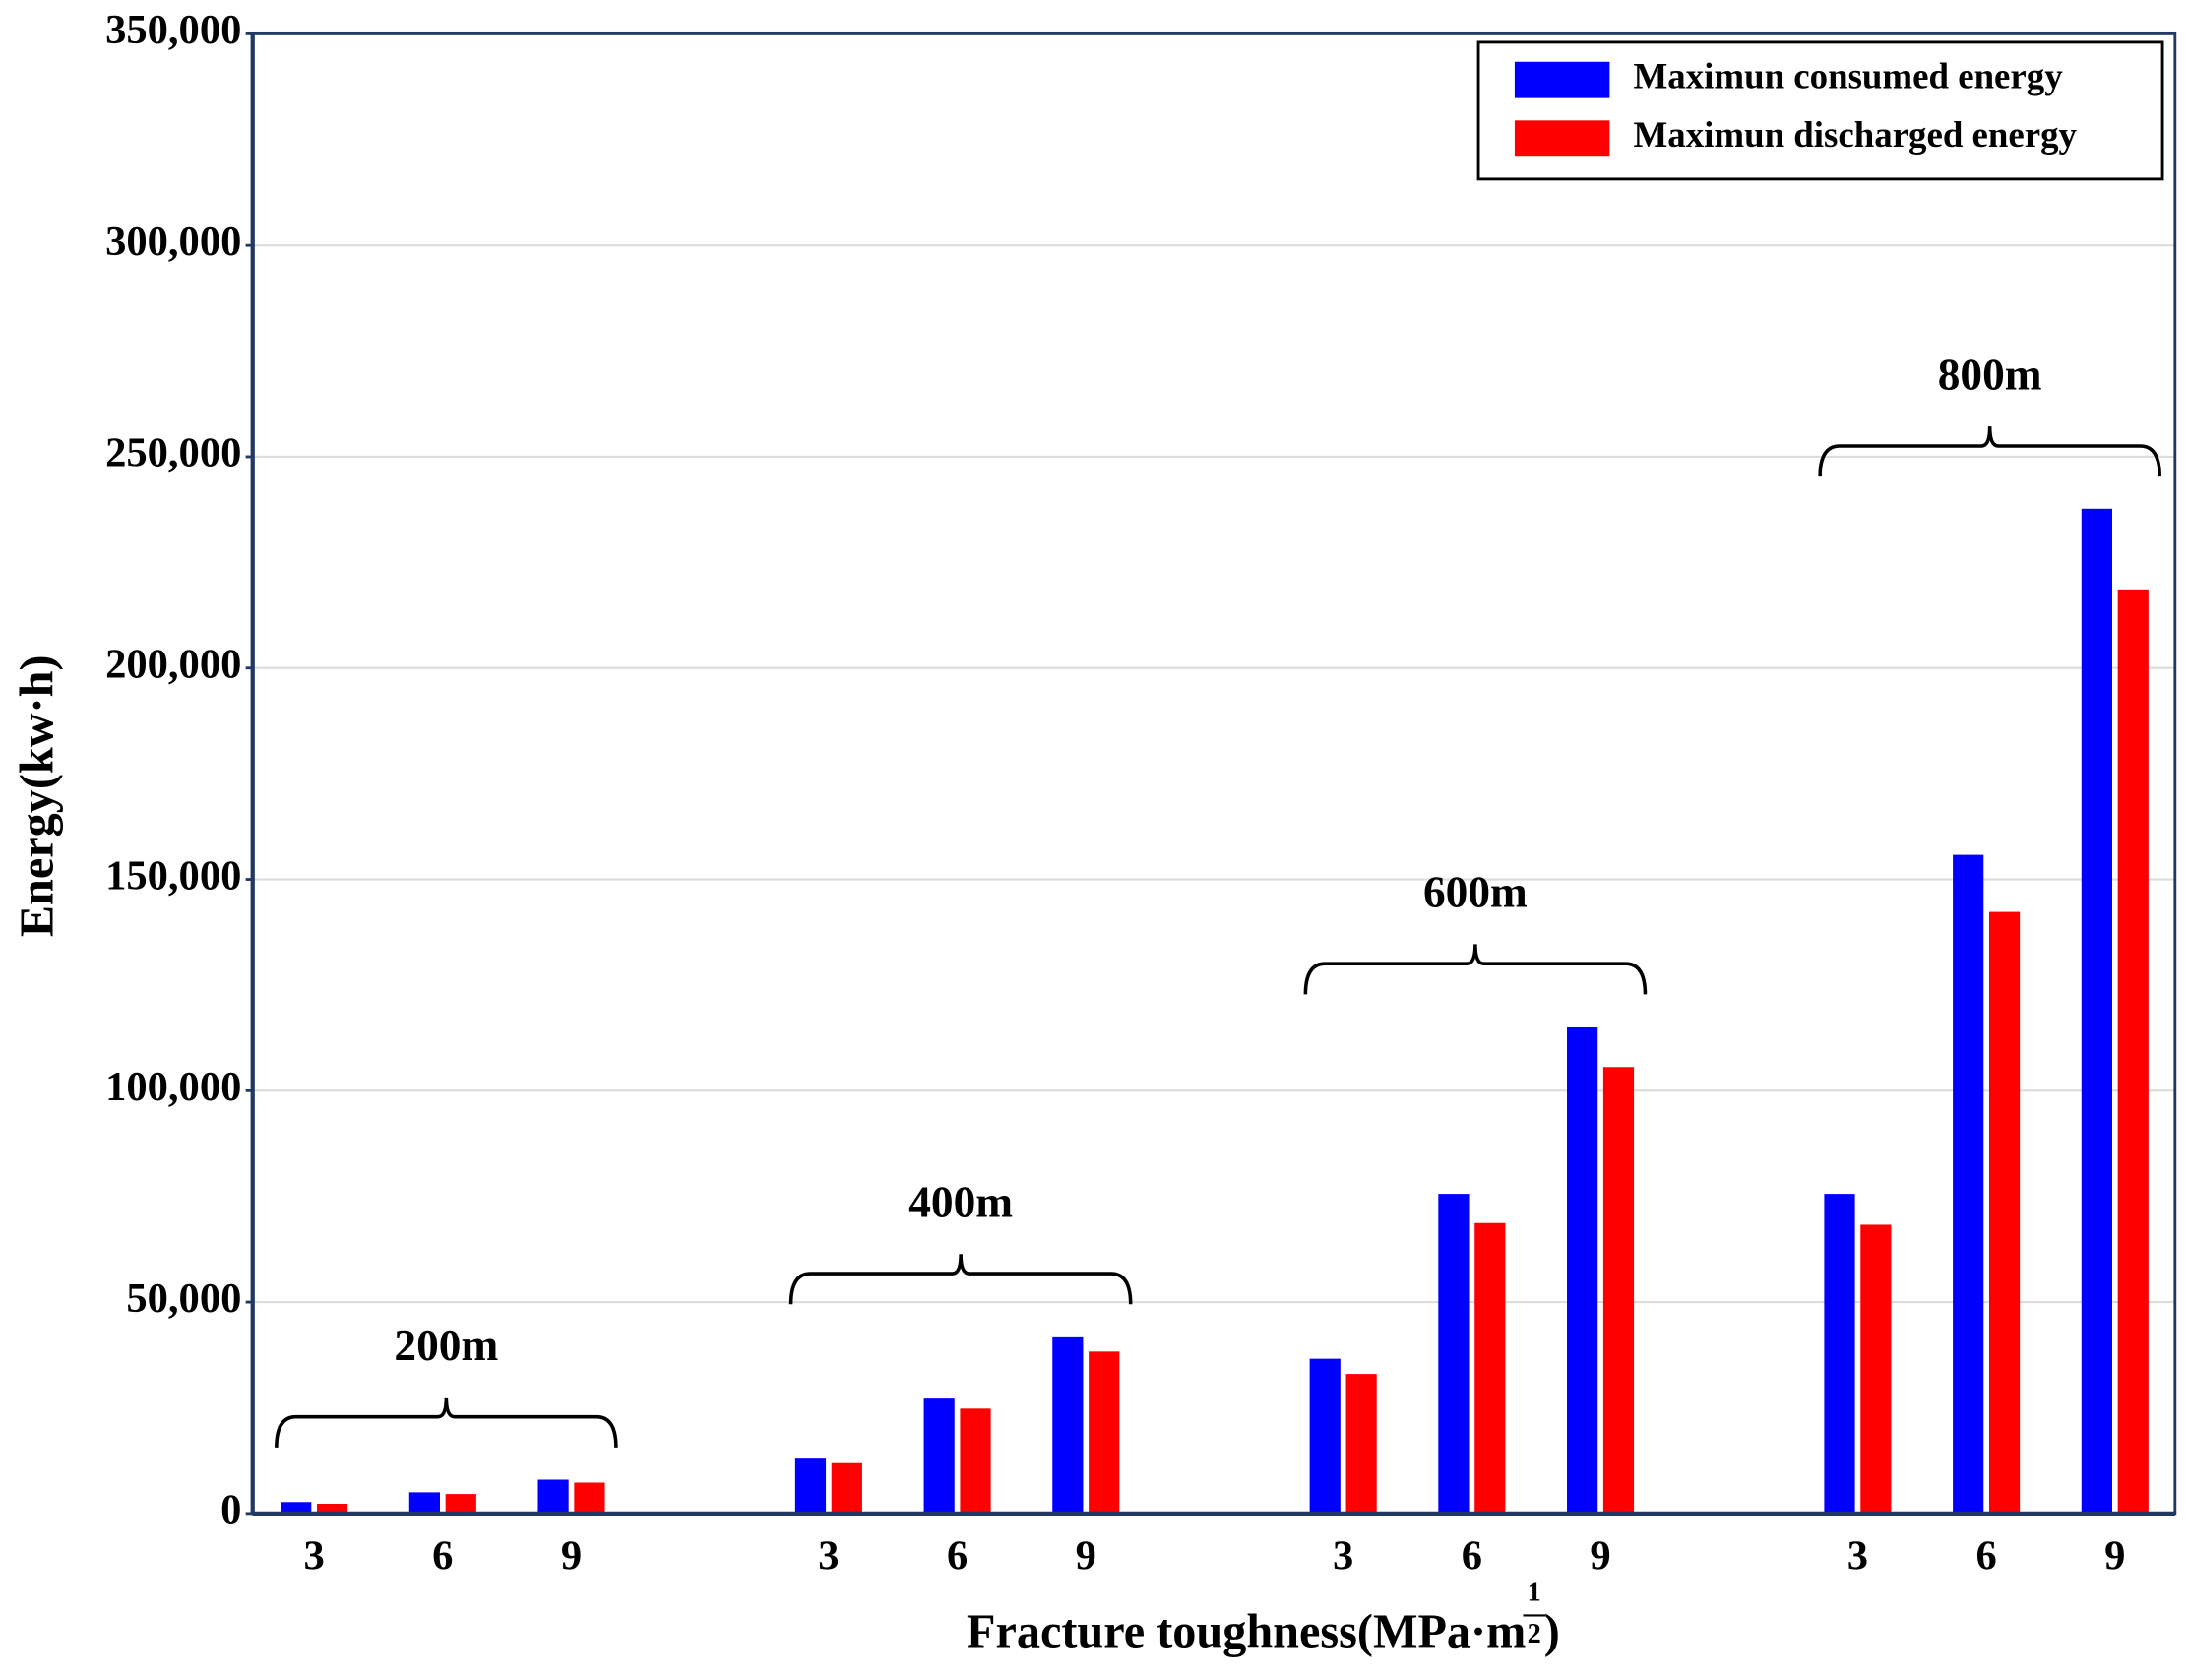  Describe the element at coordinates (173, 875) in the screenshot. I see `y-tick-label: 150,000` at that location.